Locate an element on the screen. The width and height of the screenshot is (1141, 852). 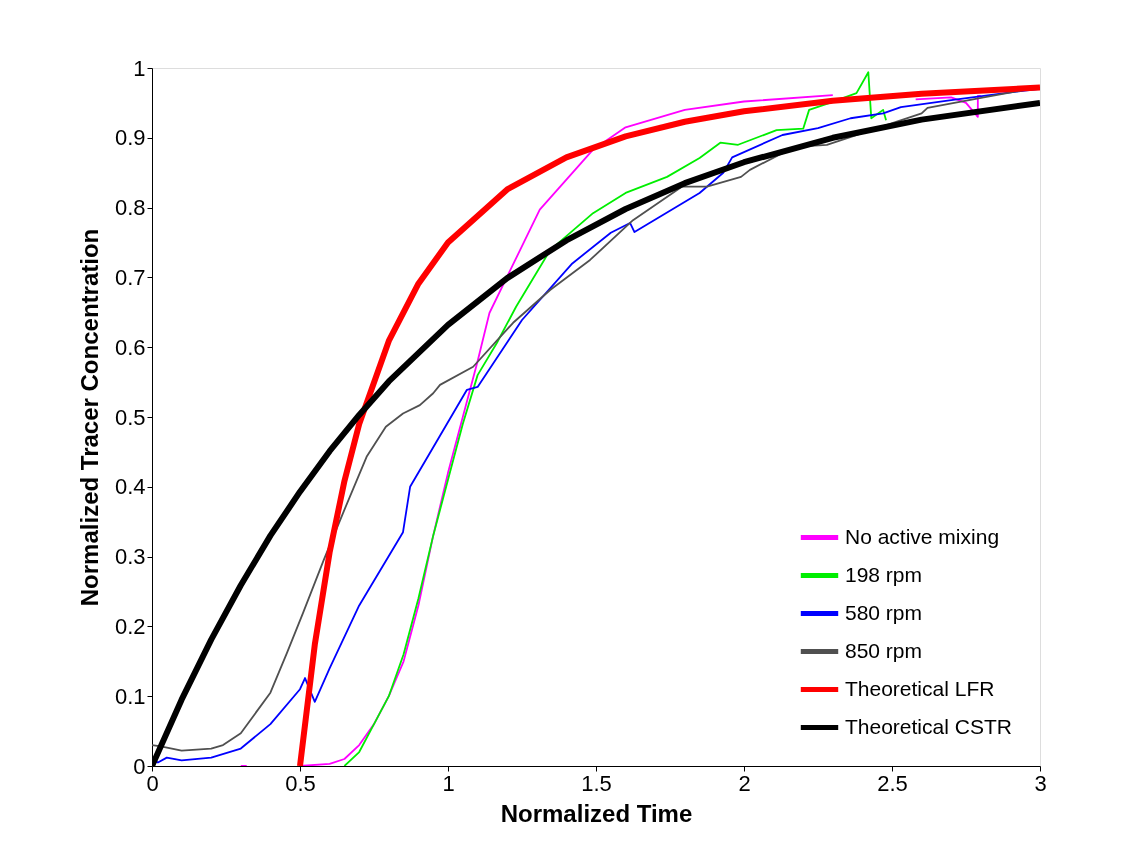
y-tick-label: 0.7 is located at coordinates (130, 277).